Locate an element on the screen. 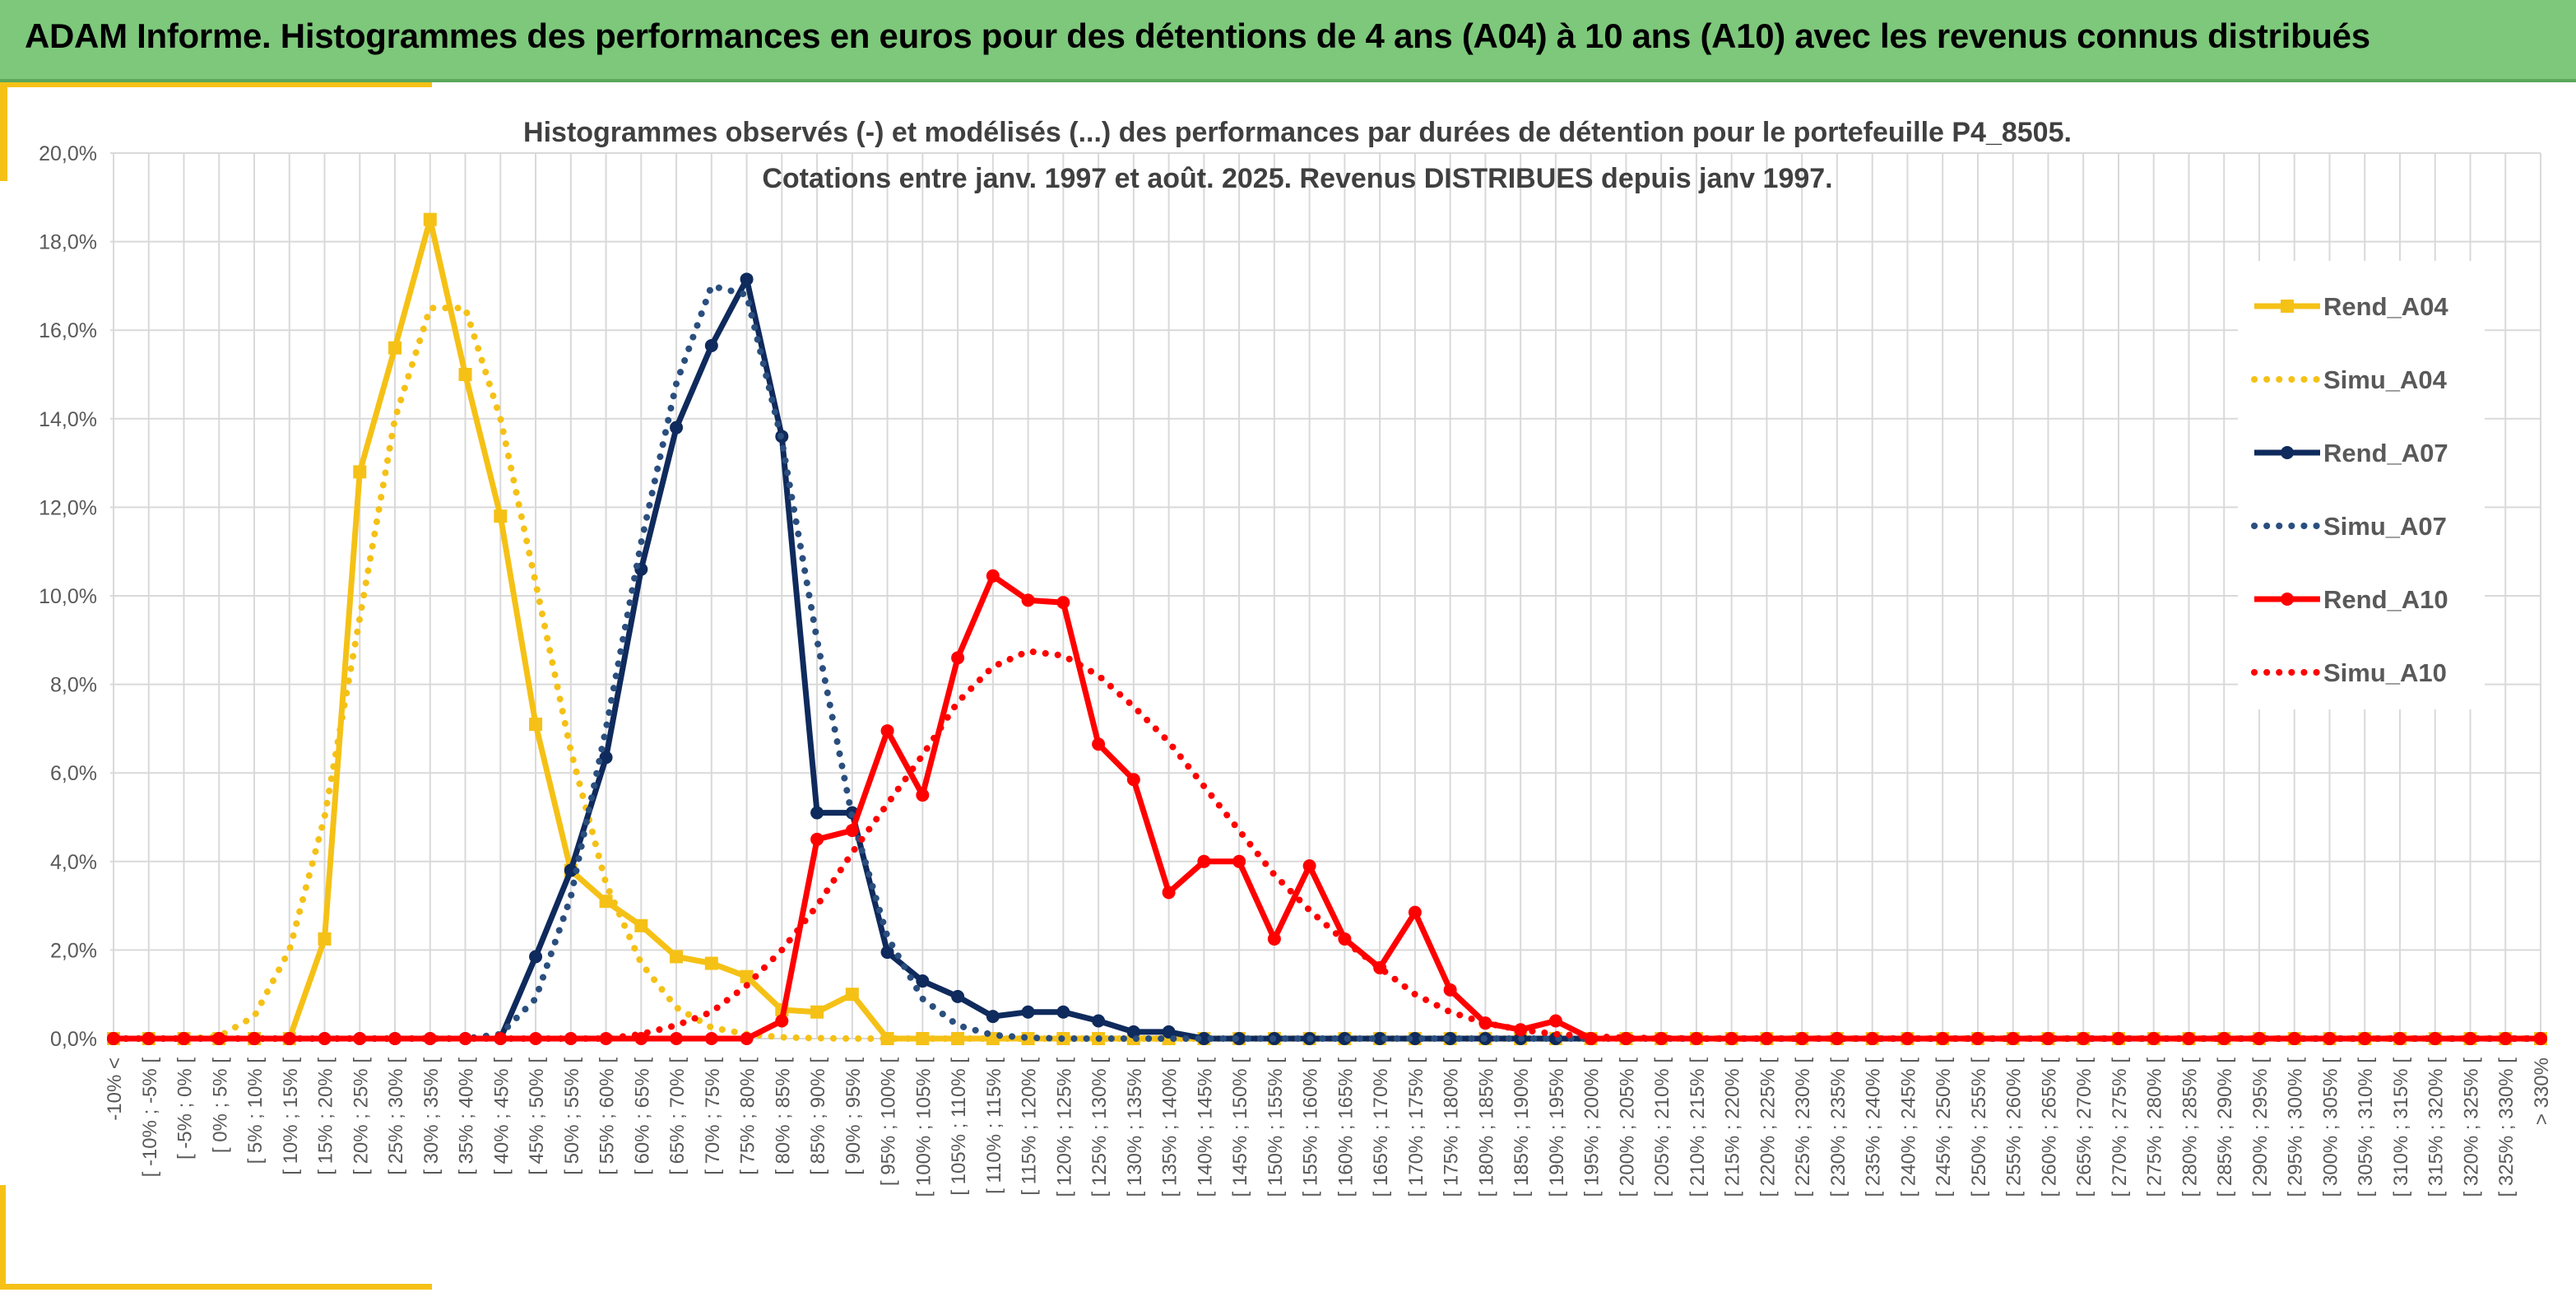 This screenshot has width=2576, height=1297. legend-label-Rend_A04: Rend_A04 is located at coordinates (2385, 306).